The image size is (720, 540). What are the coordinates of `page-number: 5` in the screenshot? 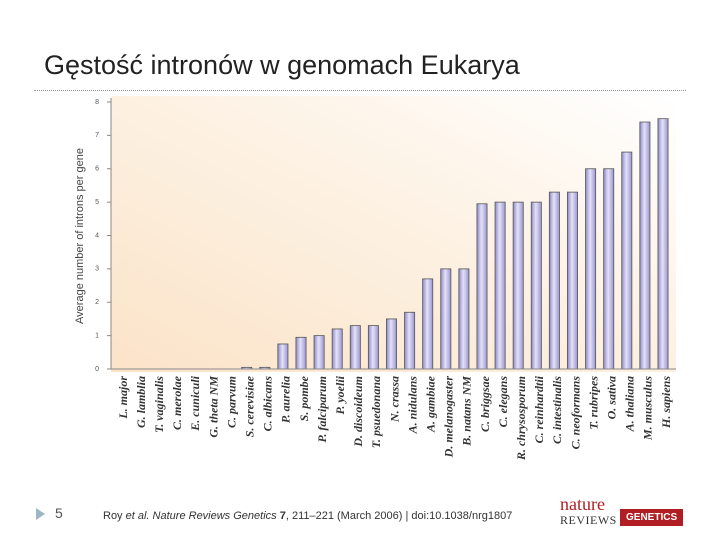 It's located at (59, 513).